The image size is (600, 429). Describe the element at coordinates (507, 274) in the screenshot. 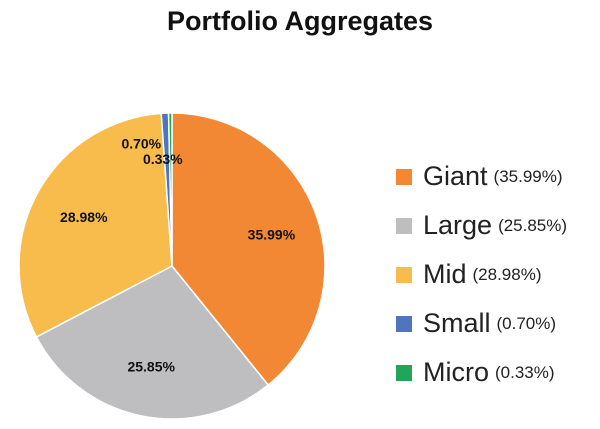

I see `legend-percent-mid: (28.98%)` at that location.